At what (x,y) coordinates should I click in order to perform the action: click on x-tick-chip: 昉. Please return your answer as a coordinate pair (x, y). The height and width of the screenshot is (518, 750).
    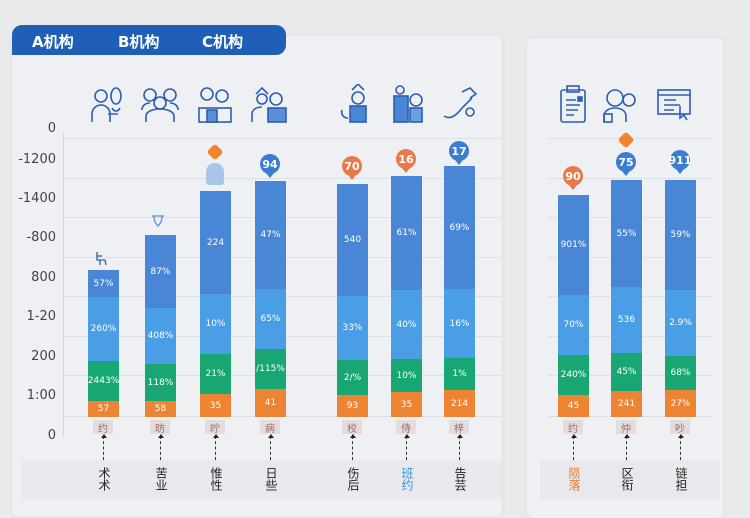
    Looking at the image, I should click on (160, 427).